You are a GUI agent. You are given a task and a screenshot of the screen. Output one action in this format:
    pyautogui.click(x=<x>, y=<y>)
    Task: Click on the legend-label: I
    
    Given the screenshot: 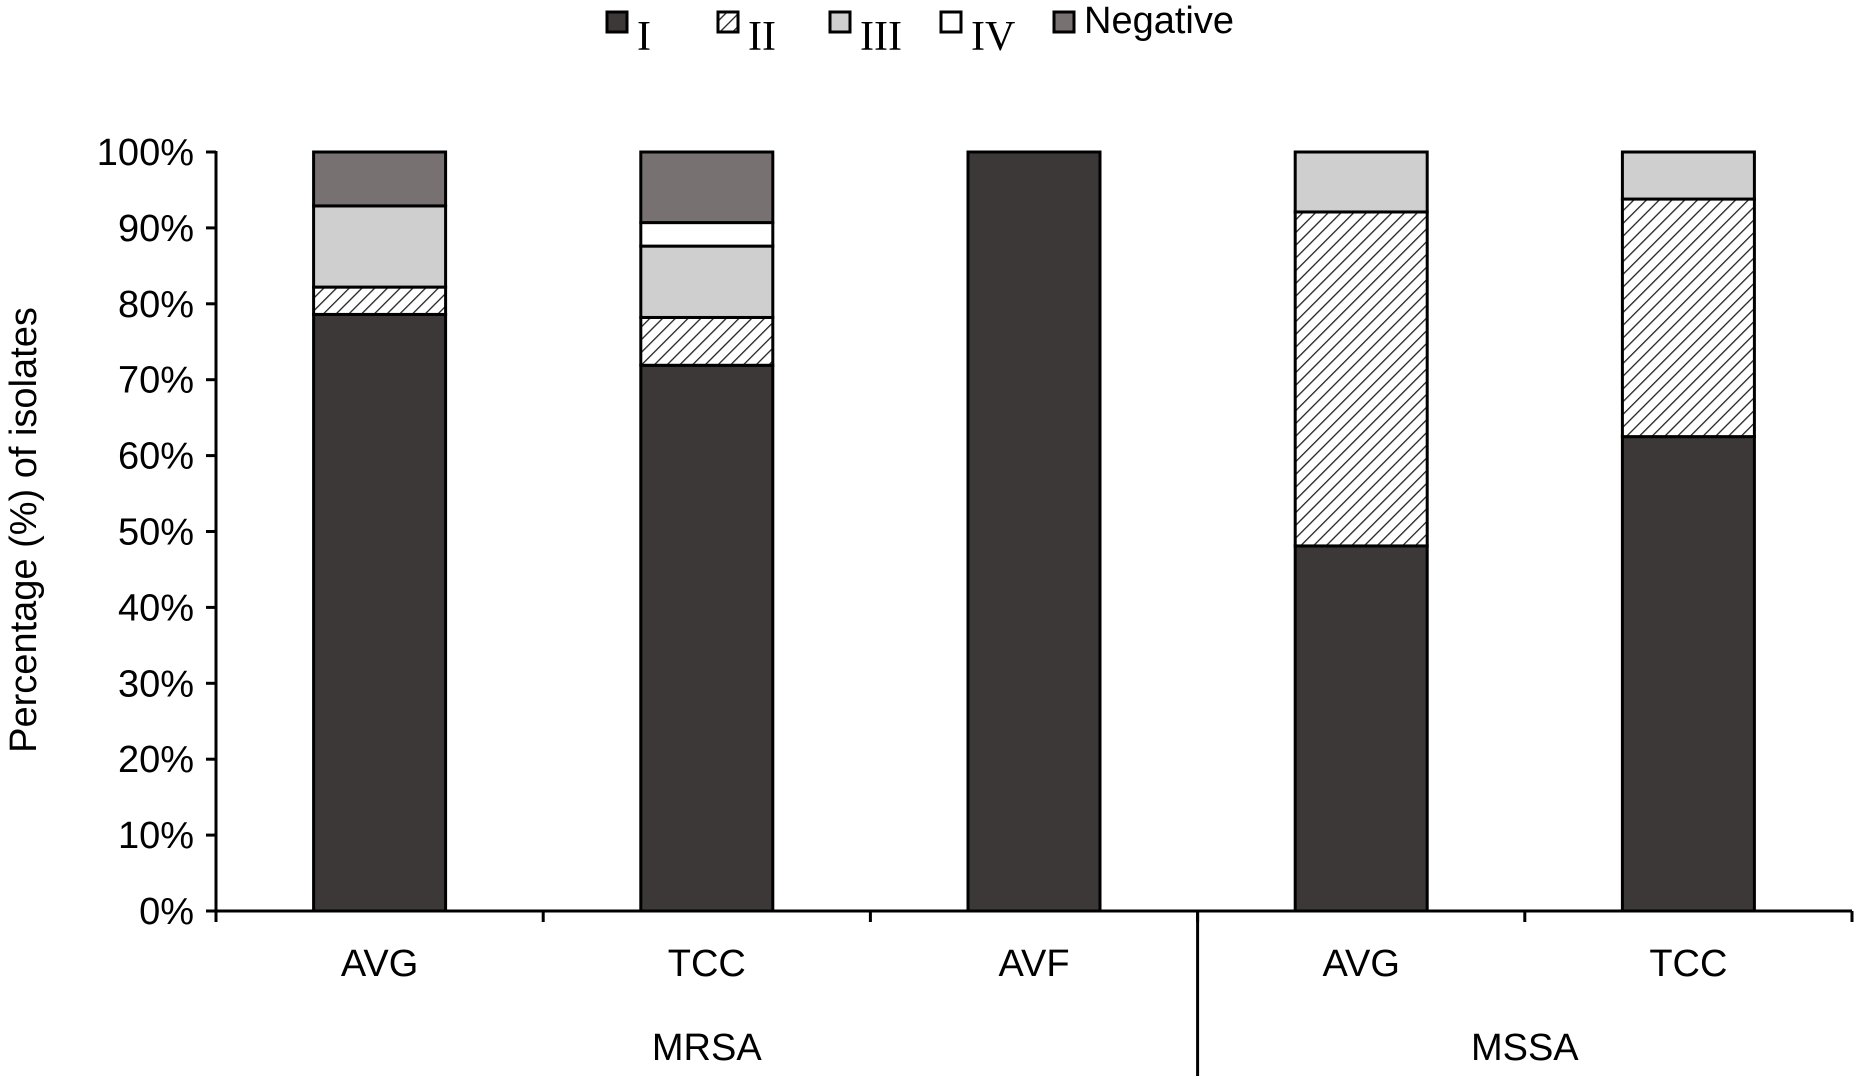 What is the action you would take?
    pyautogui.click(x=644, y=37)
    